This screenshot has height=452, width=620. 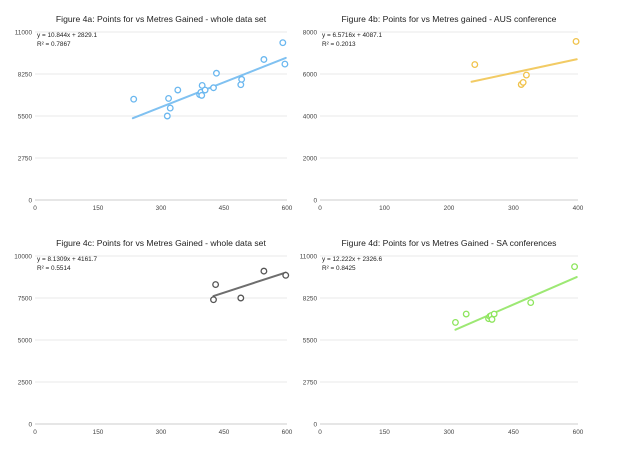 I want to click on x-tick-label: 200, so click(x=449, y=208).